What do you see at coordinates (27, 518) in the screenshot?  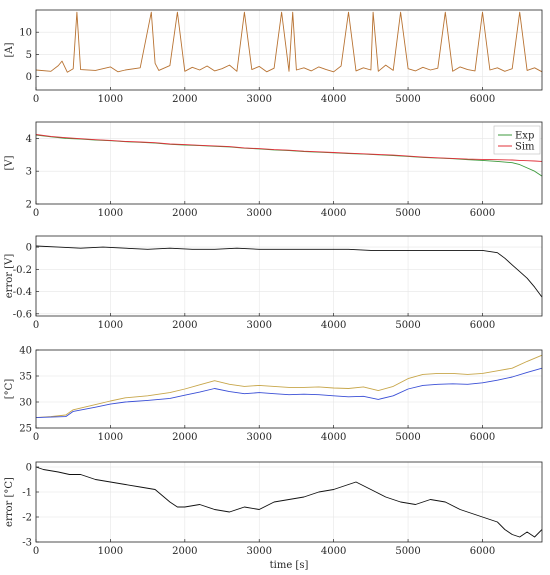 I see `y-tick-label: -2` at bounding box center [27, 518].